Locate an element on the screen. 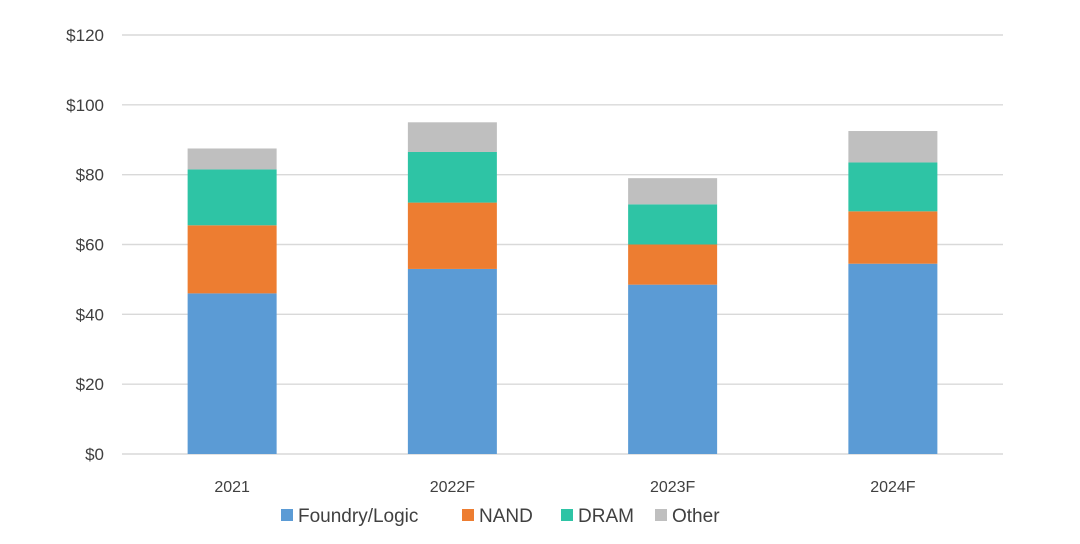 The width and height of the screenshot is (1080, 544). x-tick-label: 2021 is located at coordinates (232, 487).